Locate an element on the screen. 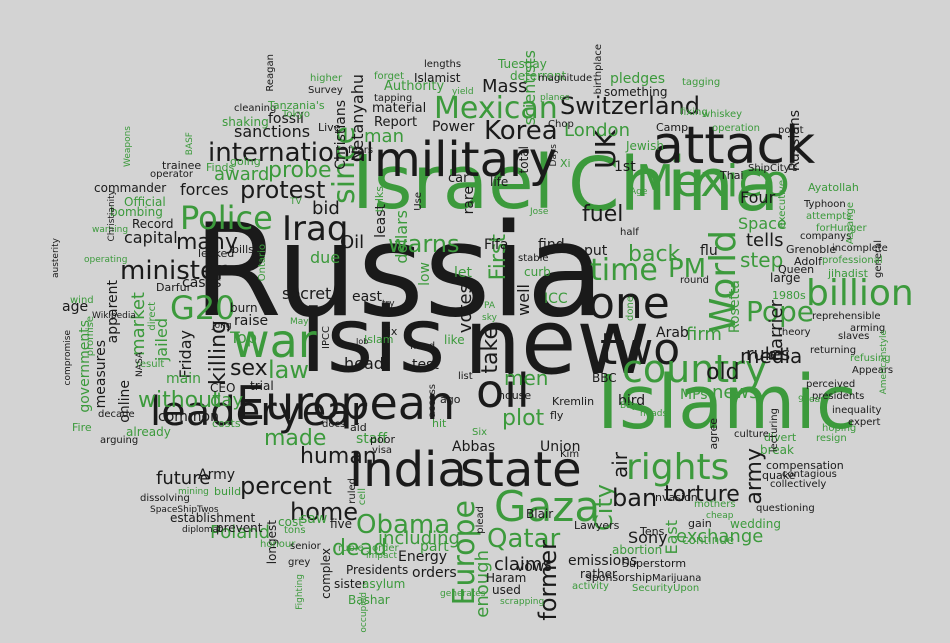 The width and height of the screenshot is (950, 643). word-tuesday: Tuesday is located at coordinates (522, 64).